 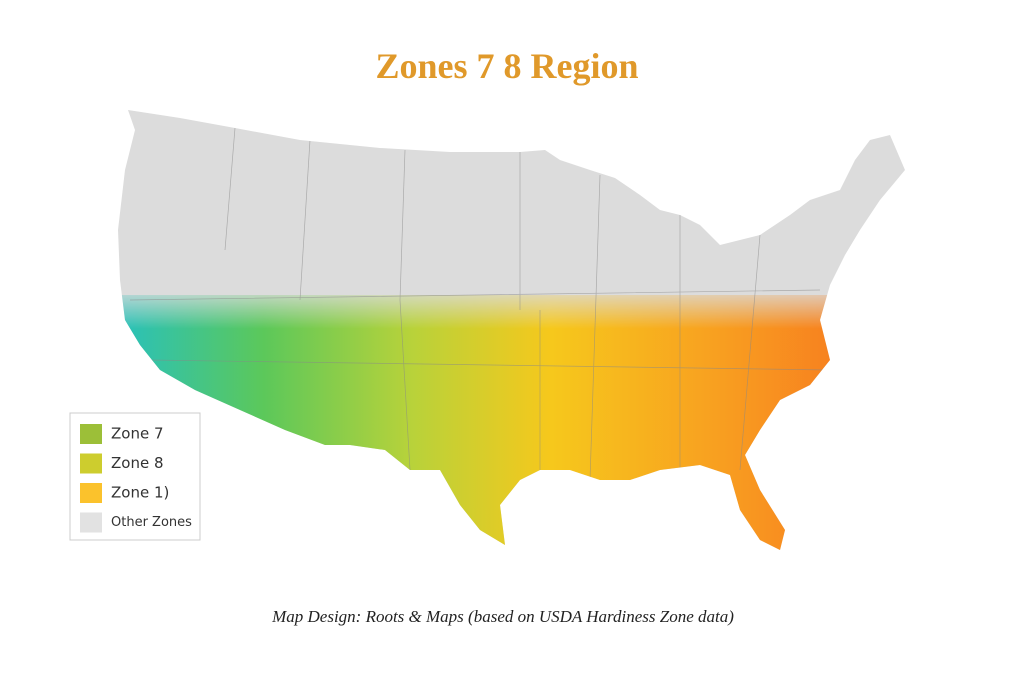 What do you see at coordinates (140, 493) in the screenshot?
I see `legend-label: Zone 1)` at bounding box center [140, 493].